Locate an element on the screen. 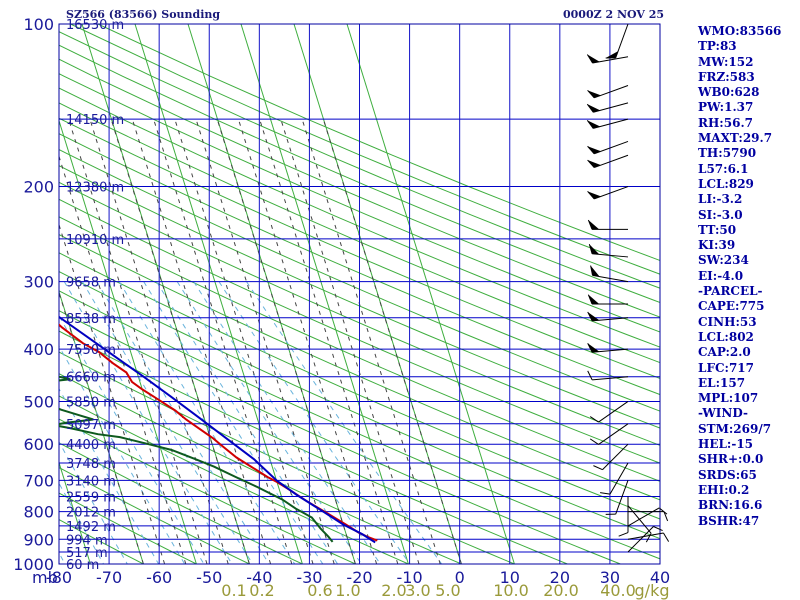 The height and width of the screenshot is (600, 800). index-entry: SW:234 is located at coordinates (723, 260).